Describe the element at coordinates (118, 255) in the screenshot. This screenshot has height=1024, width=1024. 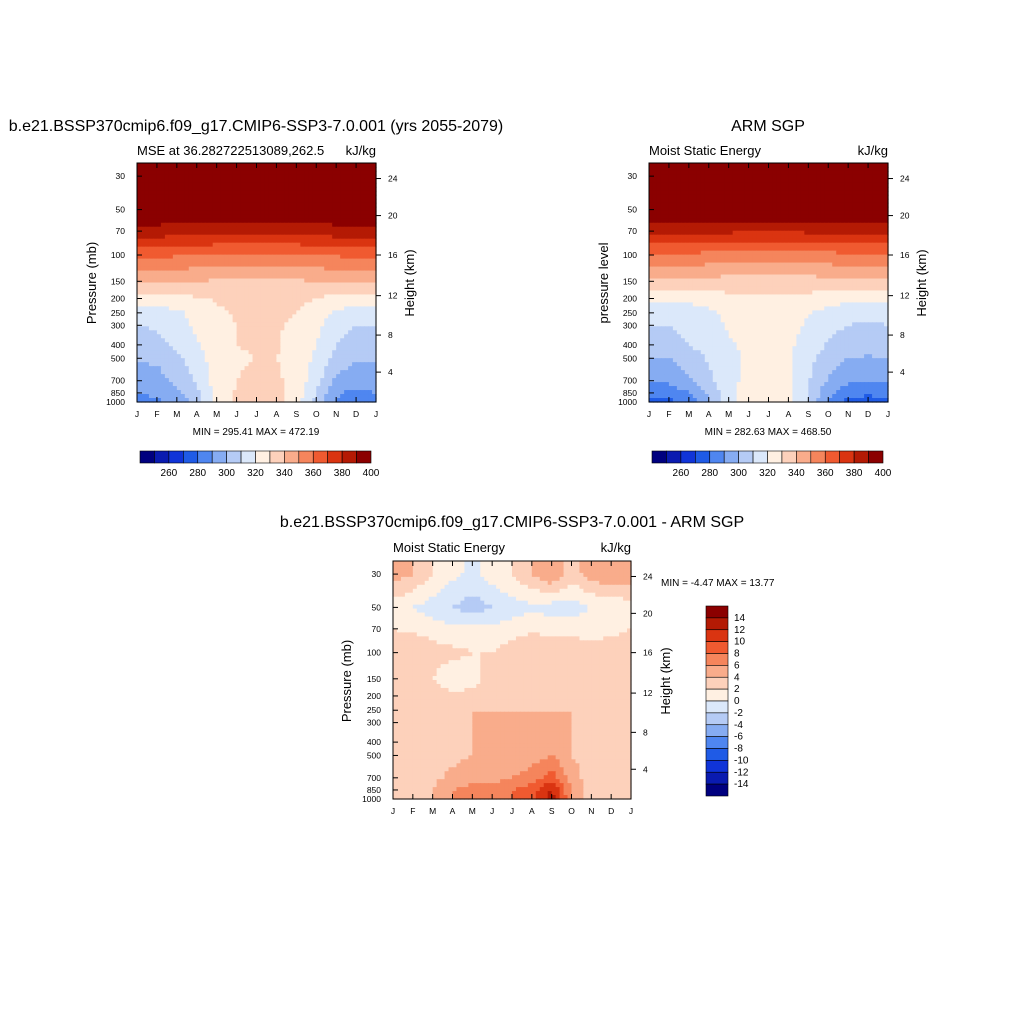
I see `y-tick-label: 100` at that location.